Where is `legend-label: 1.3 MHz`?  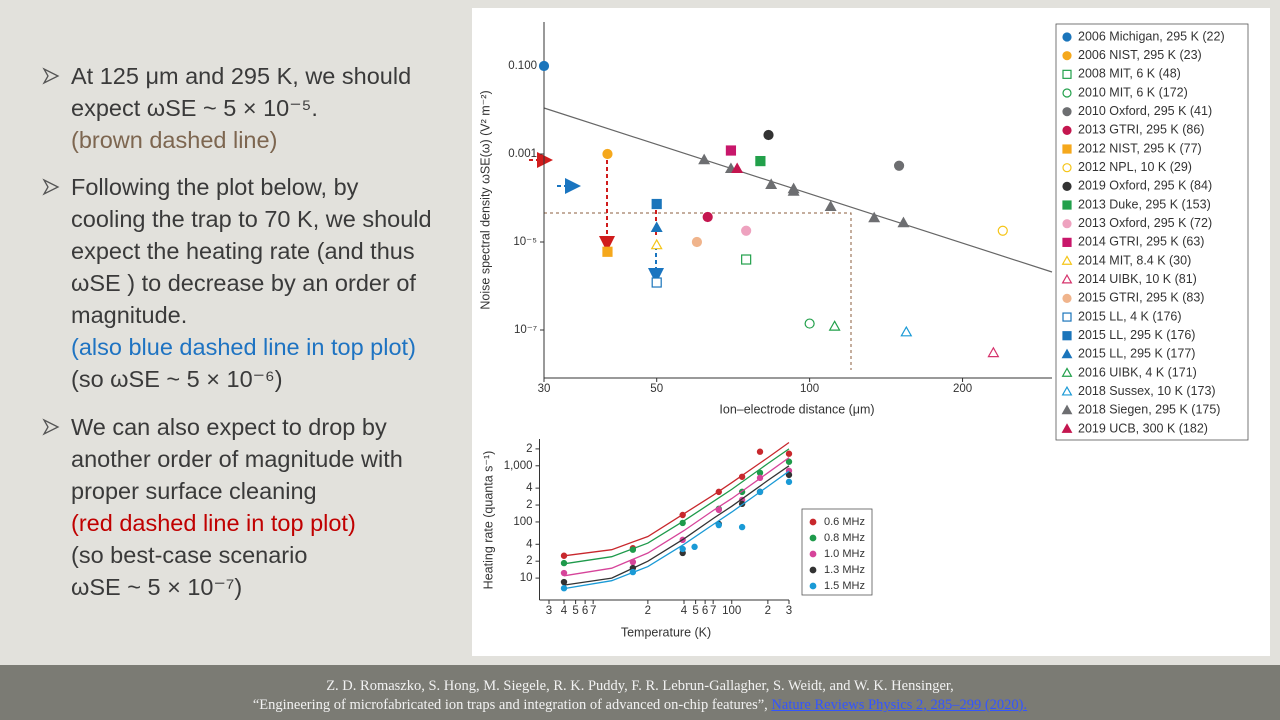
legend-label: 1.3 MHz is located at coordinates (844, 570).